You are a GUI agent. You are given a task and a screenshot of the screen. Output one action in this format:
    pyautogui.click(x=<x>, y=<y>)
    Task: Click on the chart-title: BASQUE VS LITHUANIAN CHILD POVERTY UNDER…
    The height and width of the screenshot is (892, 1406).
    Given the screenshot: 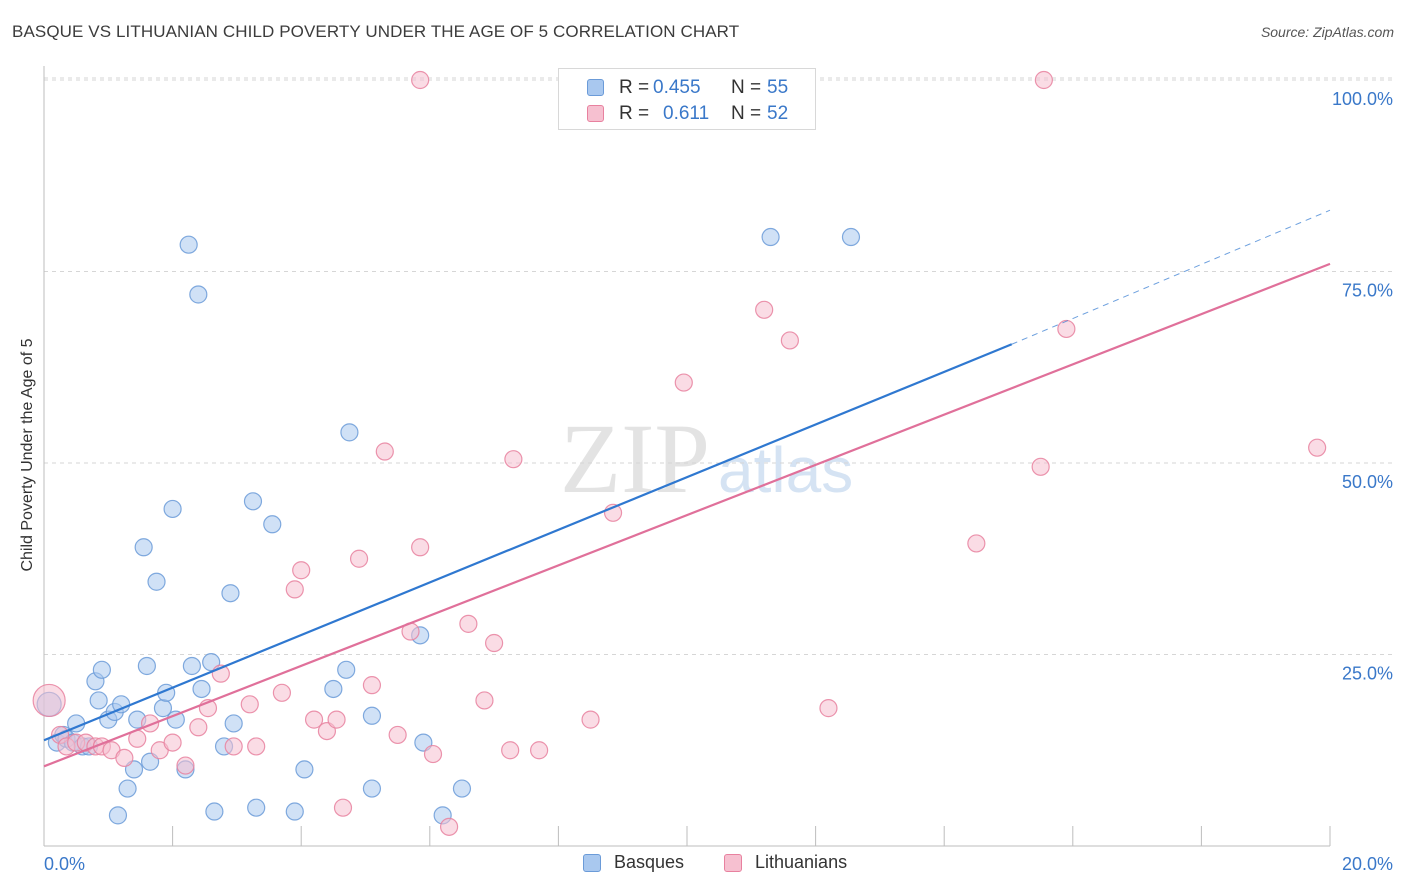 What is the action you would take?
    pyautogui.click(x=376, y=31)
    